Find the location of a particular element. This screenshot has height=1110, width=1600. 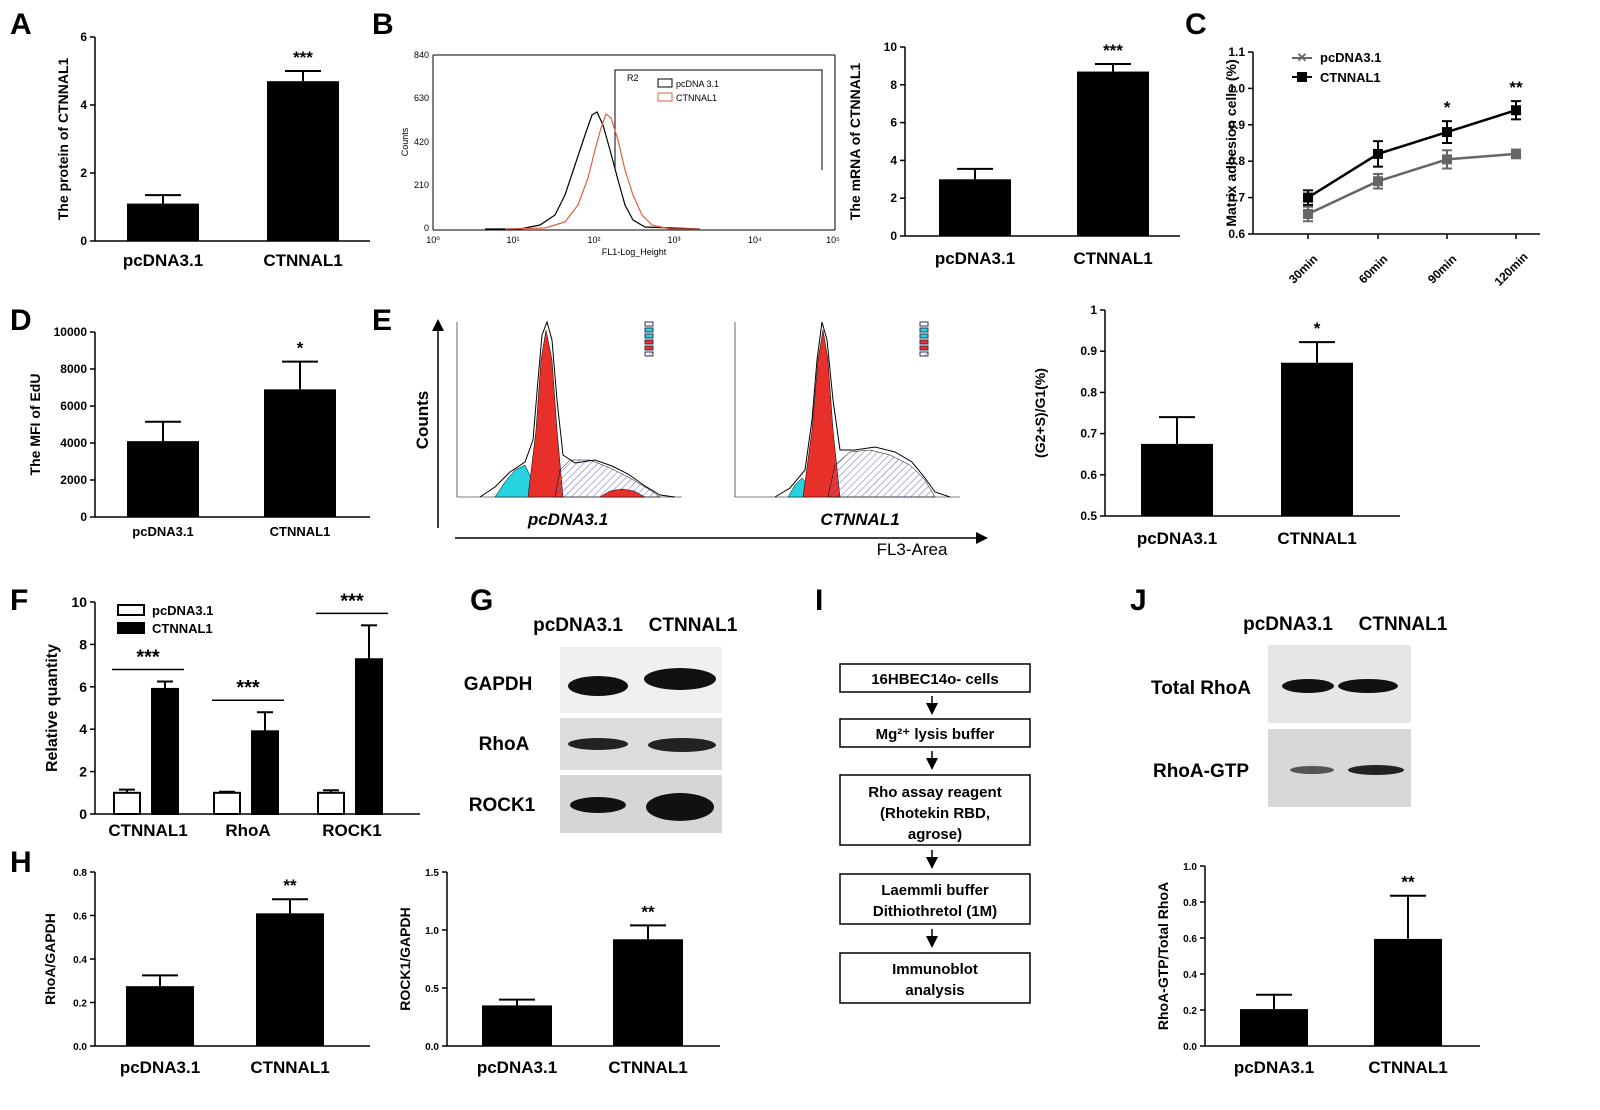

flow-b-ytick: 0 is located at coordinates (426, 228).